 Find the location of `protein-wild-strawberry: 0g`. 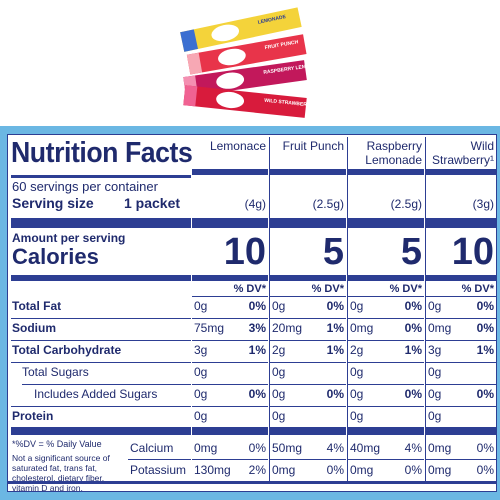

protein-wild-strawberry: 0g is located at coordinates (435, 416).